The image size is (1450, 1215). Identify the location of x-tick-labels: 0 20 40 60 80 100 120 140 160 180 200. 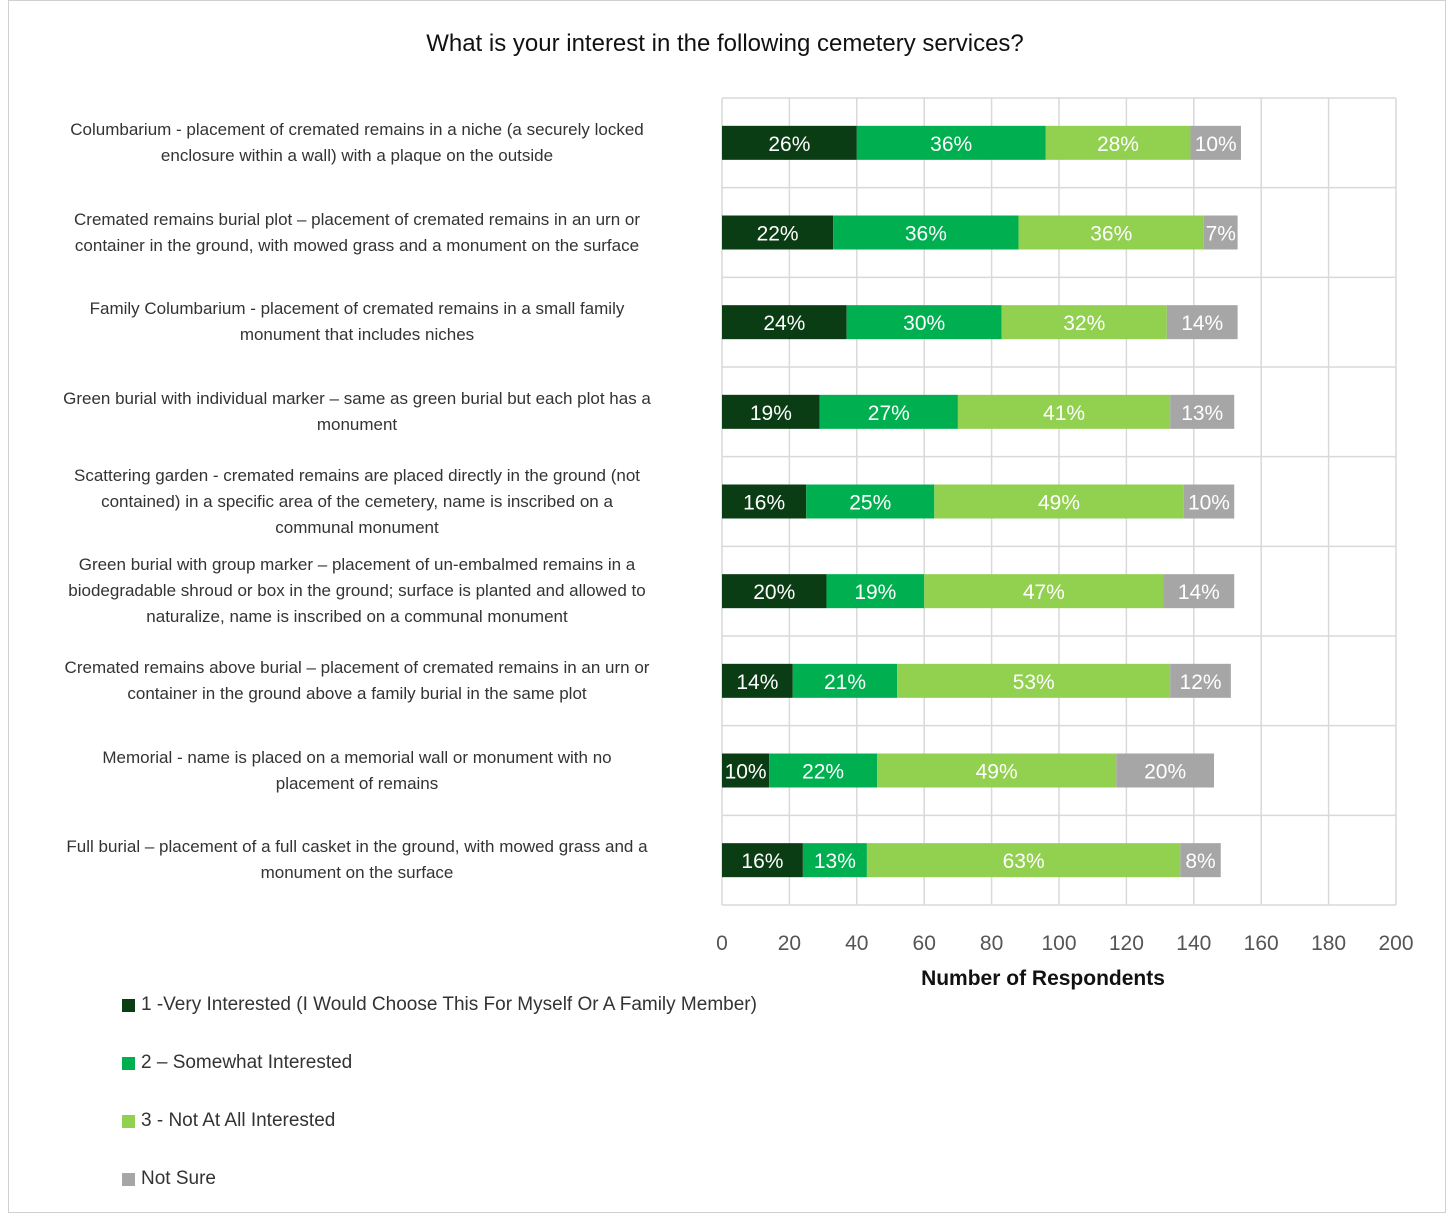
(1064, 943).